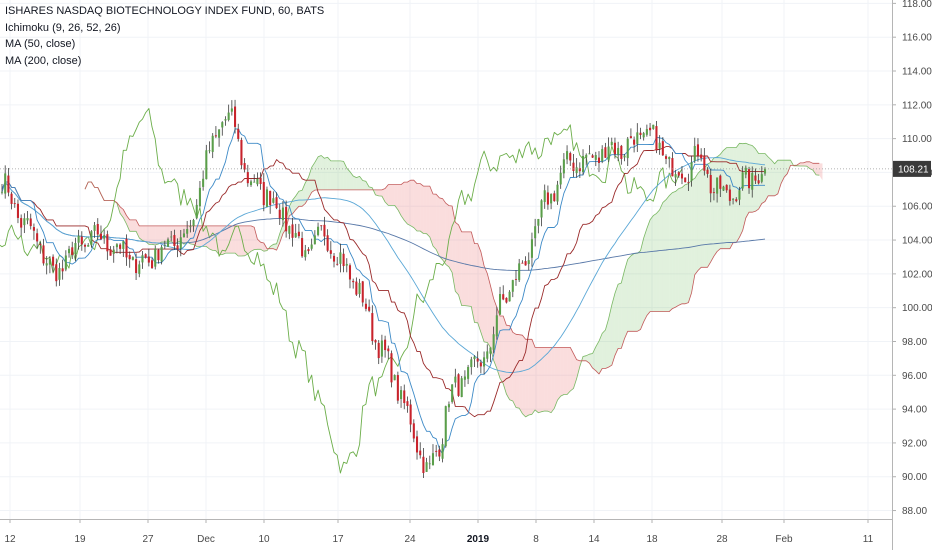  What do you see at coordinates (722, 539) in the screenshot?
I see `x-tick-label: 28` at bounding box center [722, 539].